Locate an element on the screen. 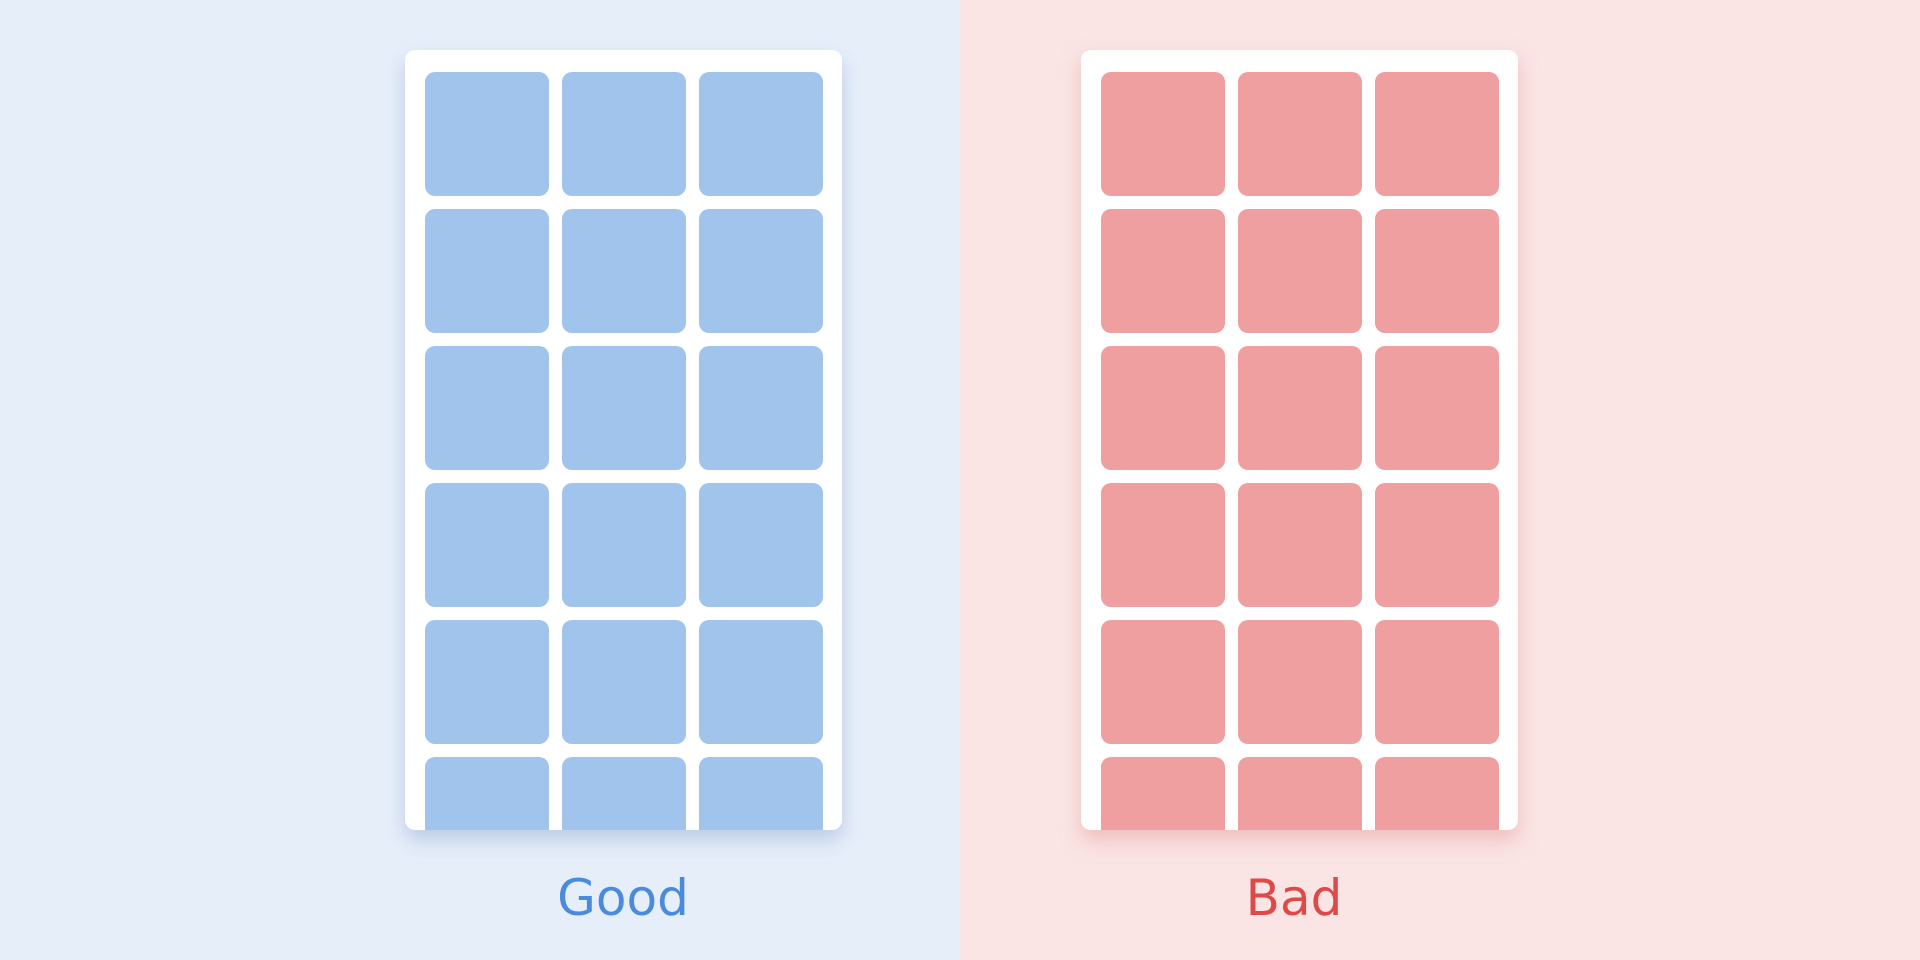  panel-label: Good is located at coordinates (623, 898).